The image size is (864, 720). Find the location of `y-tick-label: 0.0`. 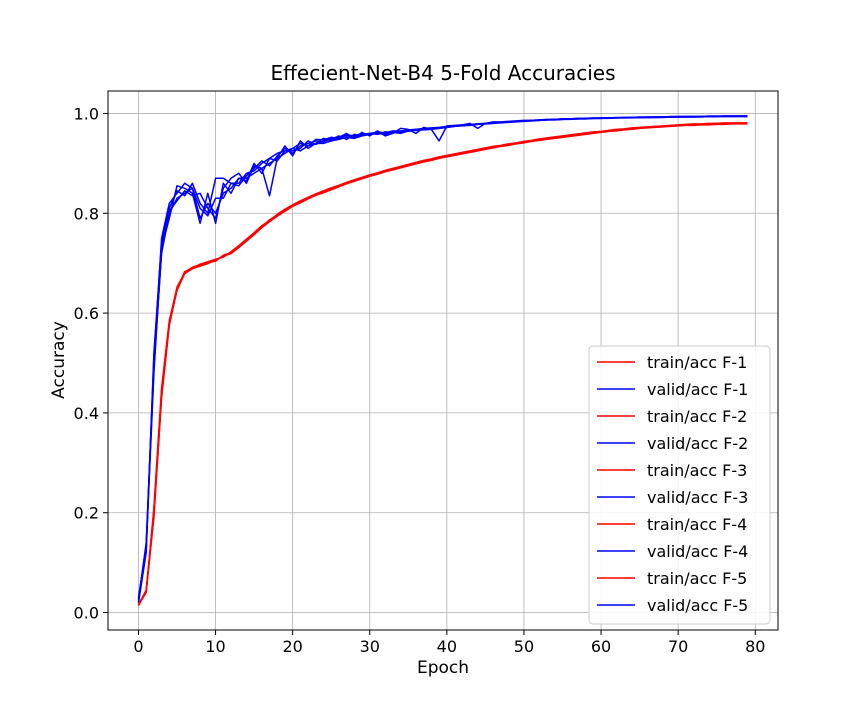

y-tick-label: 0.0 is located at coordinates (86, 613).